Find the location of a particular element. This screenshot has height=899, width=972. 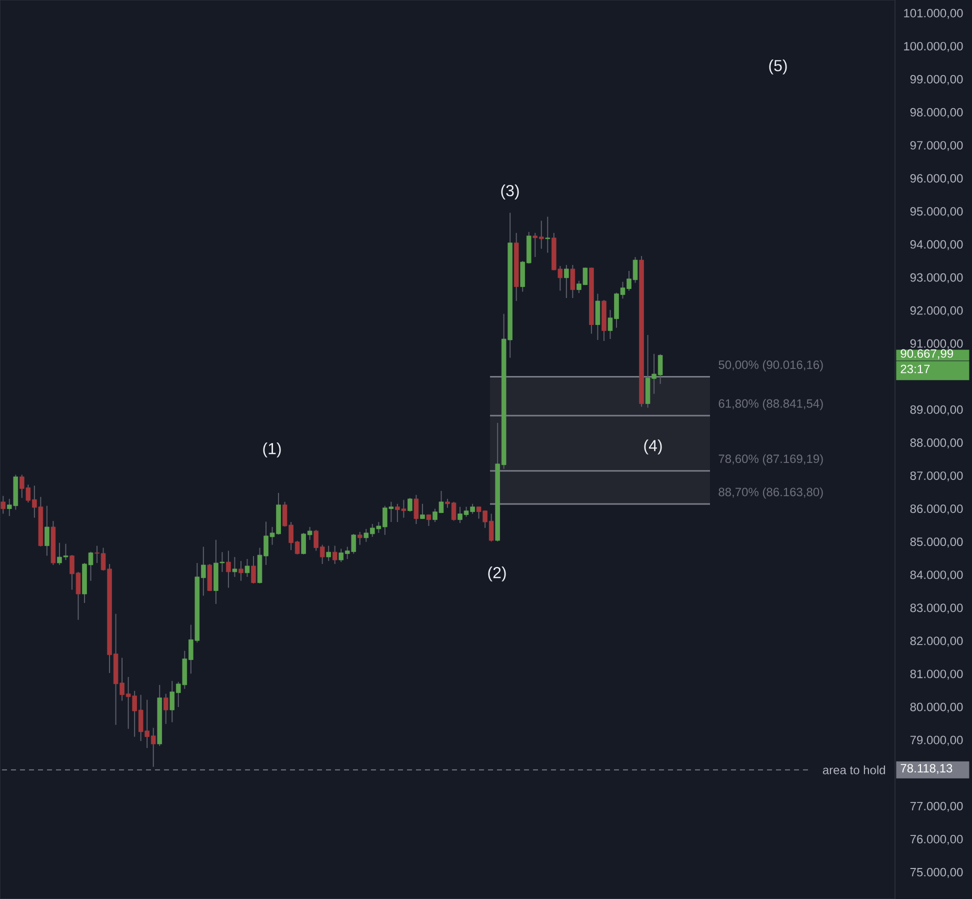

y-tick-label: 92.000,00 is located at coordinates (936, 311).